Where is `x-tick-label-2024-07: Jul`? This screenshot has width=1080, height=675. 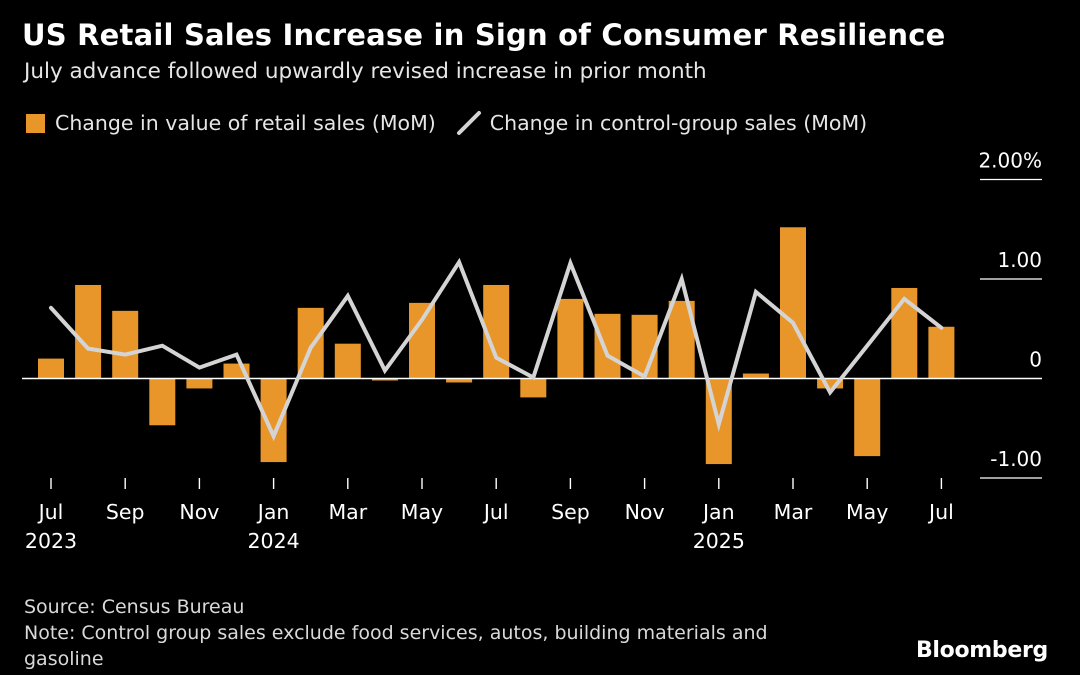 x-tick-label-2024-07: Jul is located at coordinates (495, 512).